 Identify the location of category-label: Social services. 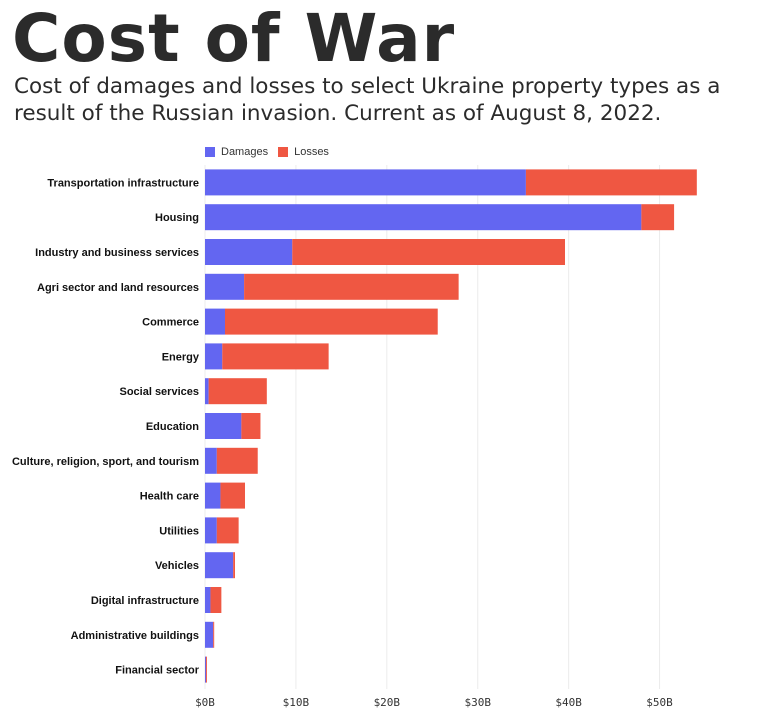
(159, 392).